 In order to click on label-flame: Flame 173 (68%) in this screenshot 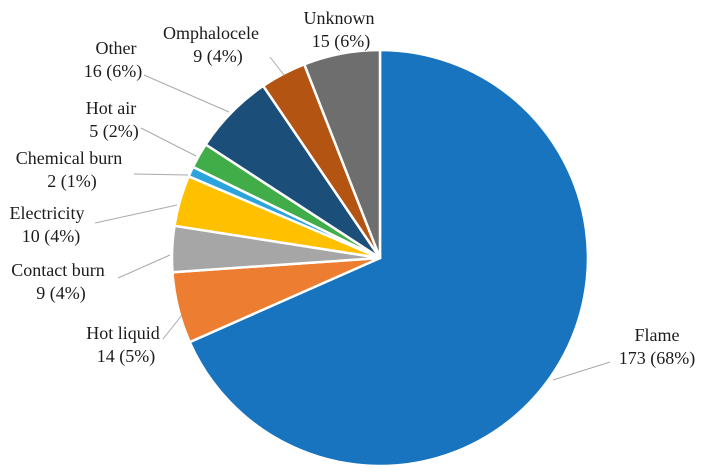, I will do `click(657, 347)`.